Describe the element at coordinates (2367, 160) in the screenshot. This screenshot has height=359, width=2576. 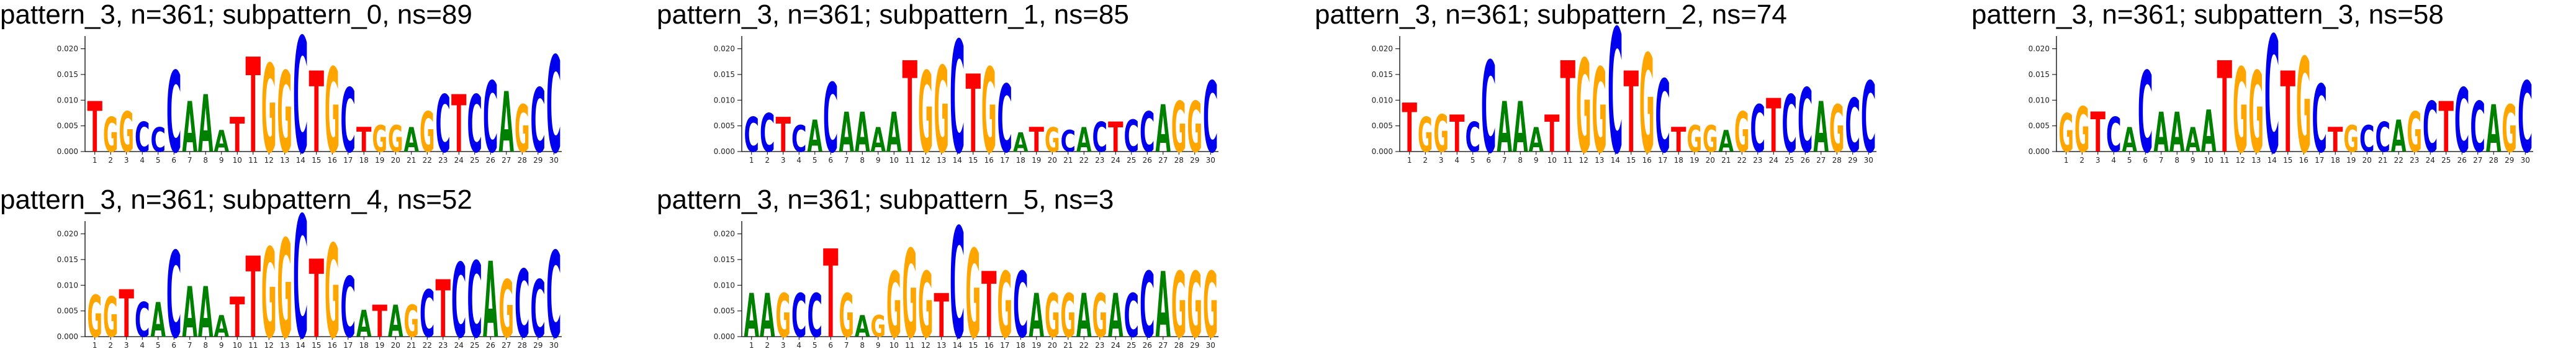
I see `x-tick-label: 20` at that location.